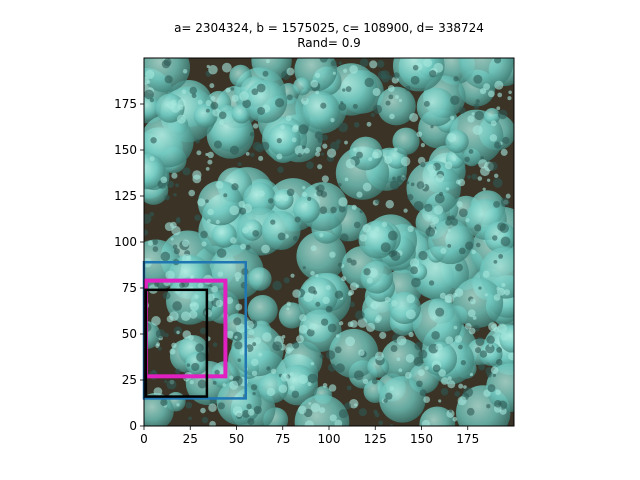  Describe the element at coordinates (129, 265) in the screenshot. I see `y-axis-ticks: 0 25 50 75 100 125 150 175` at that location.